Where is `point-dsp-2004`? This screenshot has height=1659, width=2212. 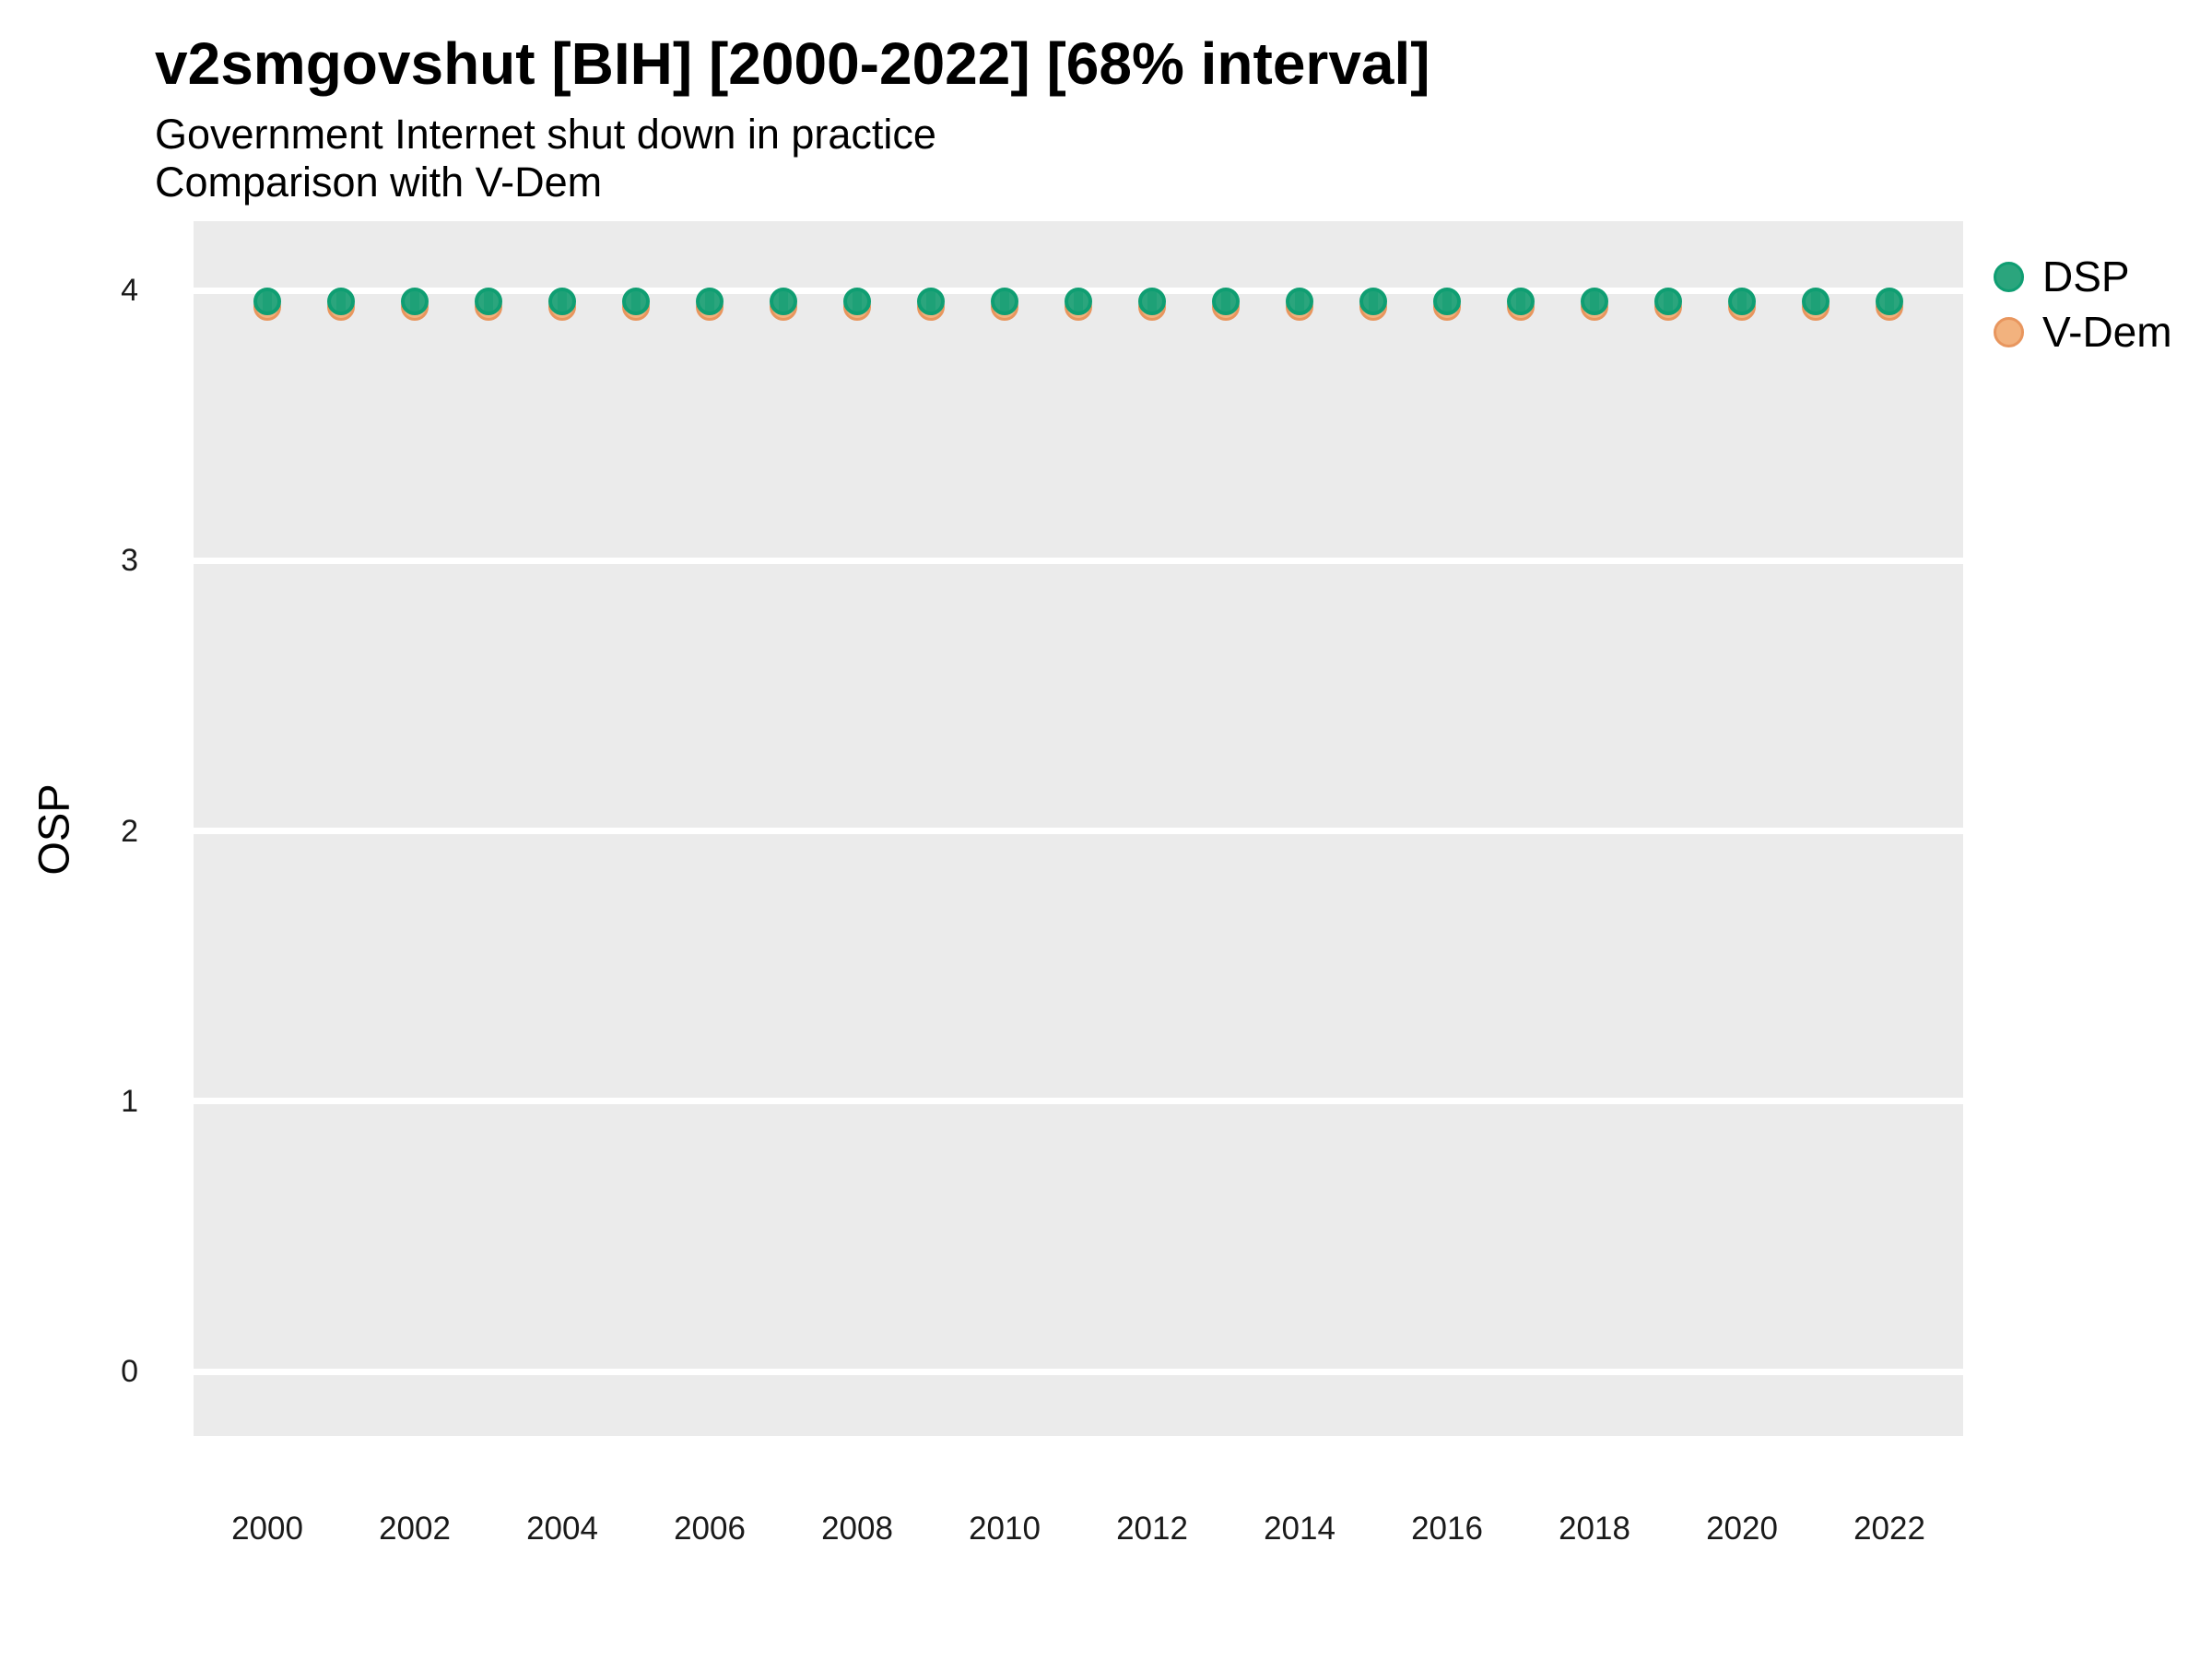 point-dsp-2004 is located at coordinates (562, 301).